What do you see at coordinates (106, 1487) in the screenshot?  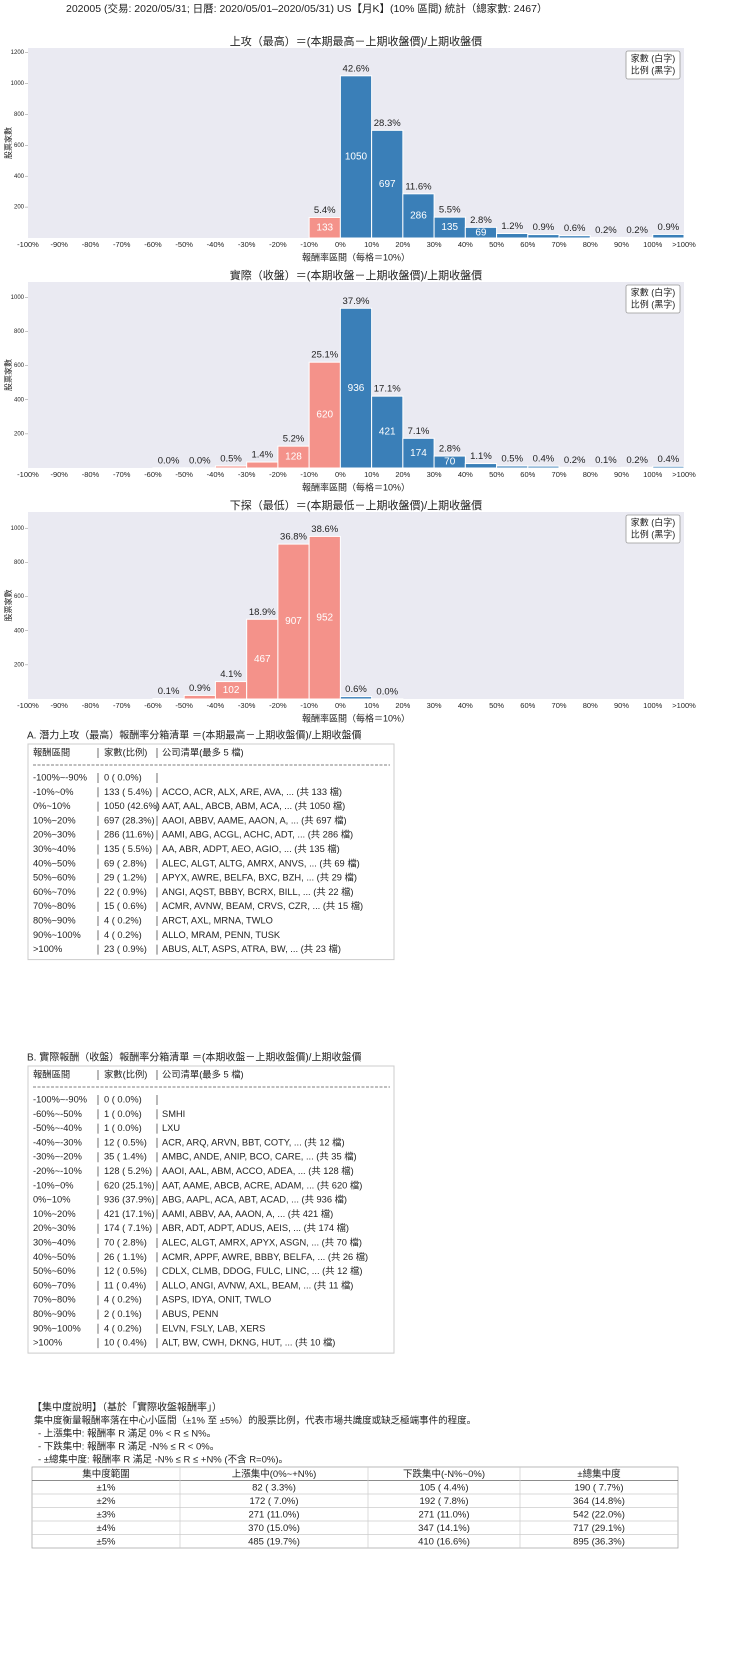 I see `table-cell: ±1%` at bounding box center [106, 1487].